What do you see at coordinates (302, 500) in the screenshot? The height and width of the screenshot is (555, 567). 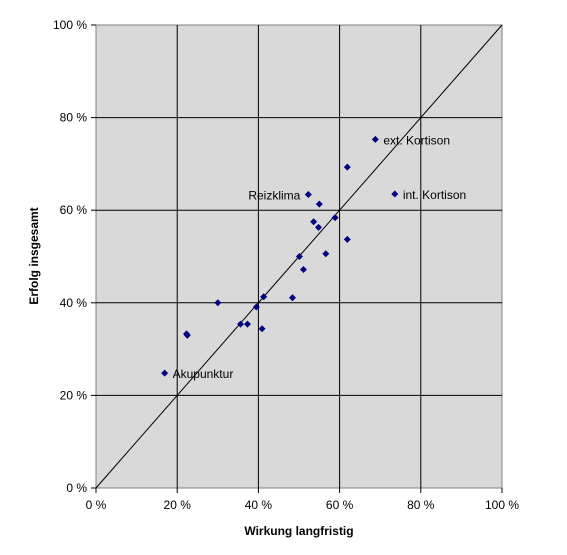 I see `x-axis-ticks: 0 % 20 % 40 % 60 % 80 % 100 %` at bounding box center [302, 500].